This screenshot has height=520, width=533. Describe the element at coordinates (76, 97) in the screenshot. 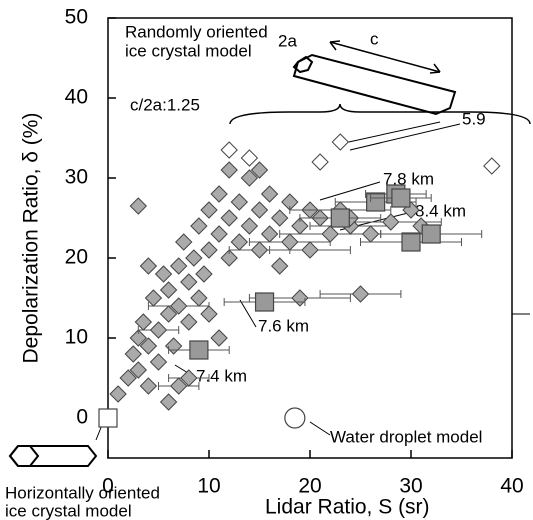

I see `y-tick-label: 40` at that location.